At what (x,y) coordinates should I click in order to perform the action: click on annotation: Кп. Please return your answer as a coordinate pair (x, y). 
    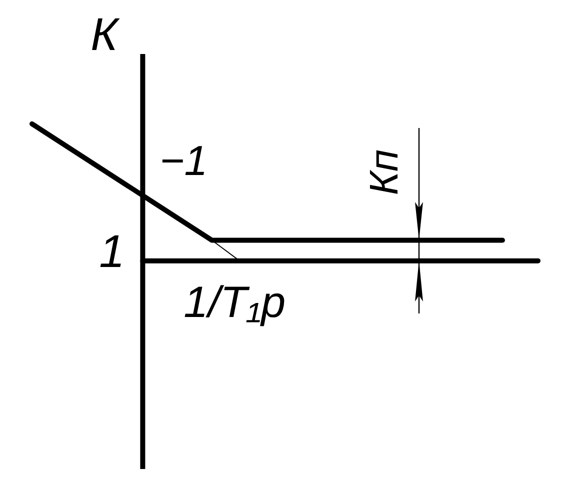
    Looking at the image, I should click on (384, 172).